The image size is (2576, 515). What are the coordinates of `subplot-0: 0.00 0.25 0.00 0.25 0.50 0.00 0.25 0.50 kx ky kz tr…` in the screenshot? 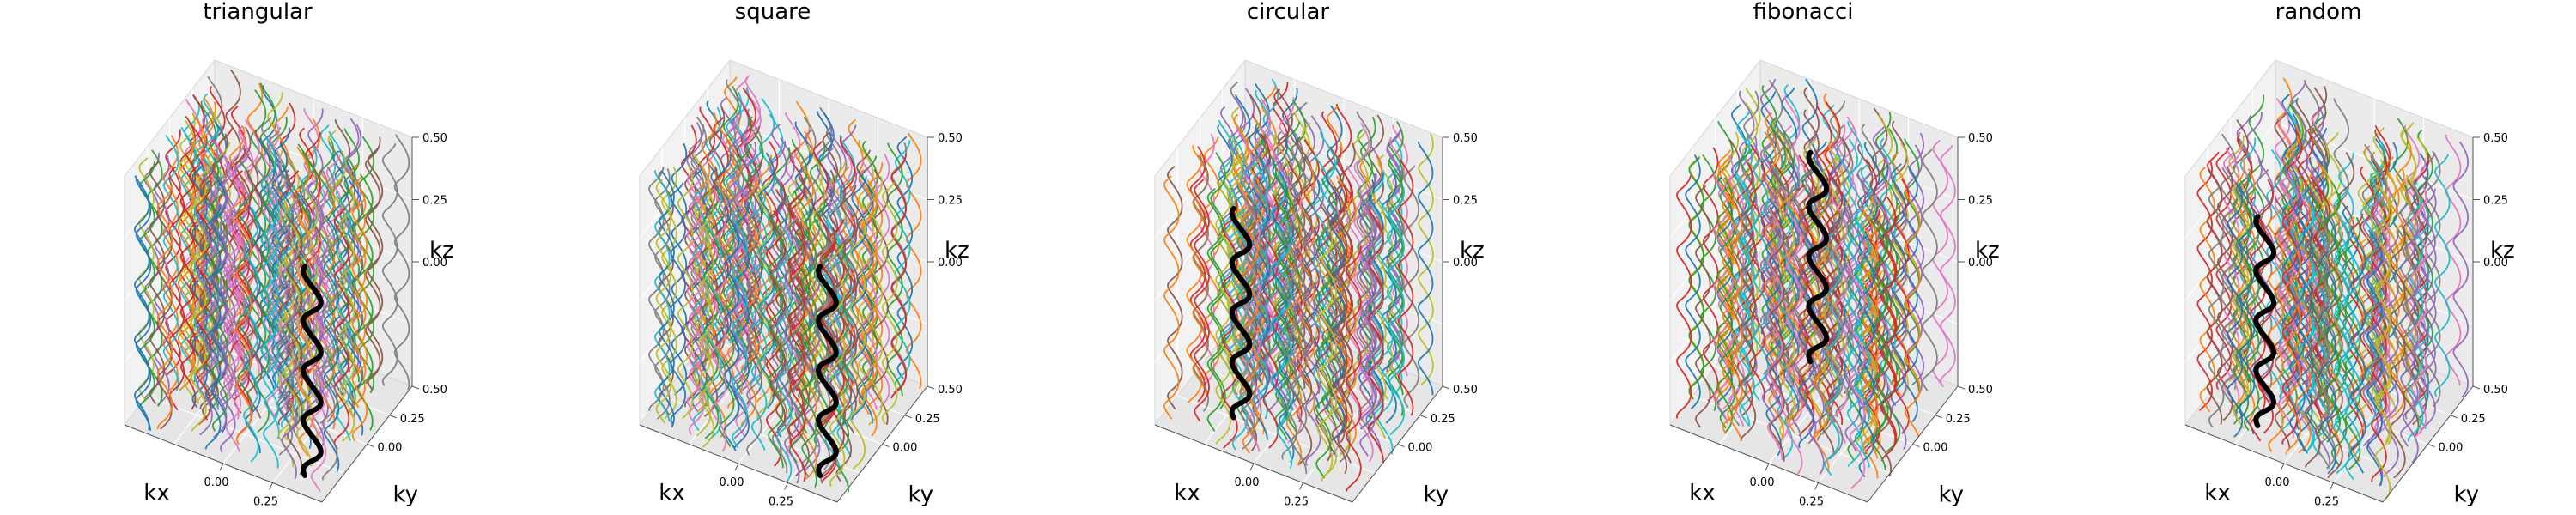 It's located at (289, 254).